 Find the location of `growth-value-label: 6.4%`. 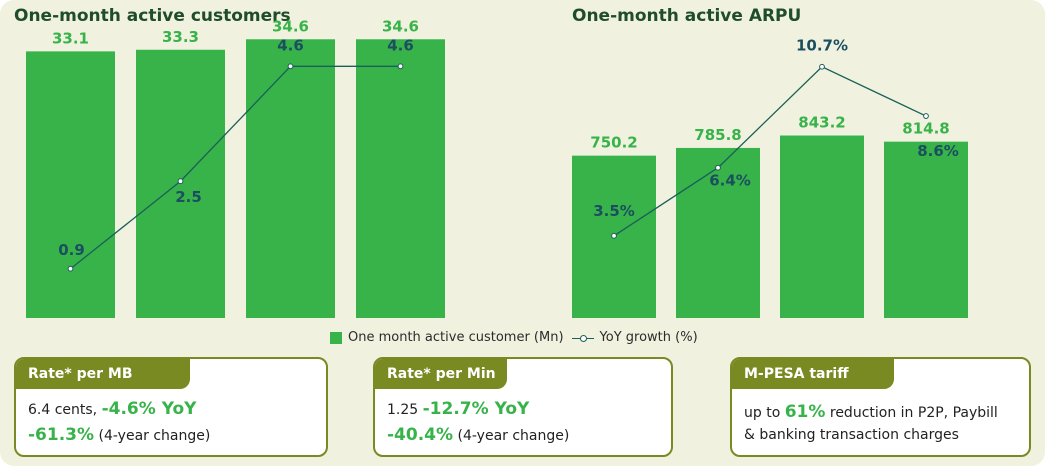

growth-value-label: 6.4% is located at coordinates (730, 181).